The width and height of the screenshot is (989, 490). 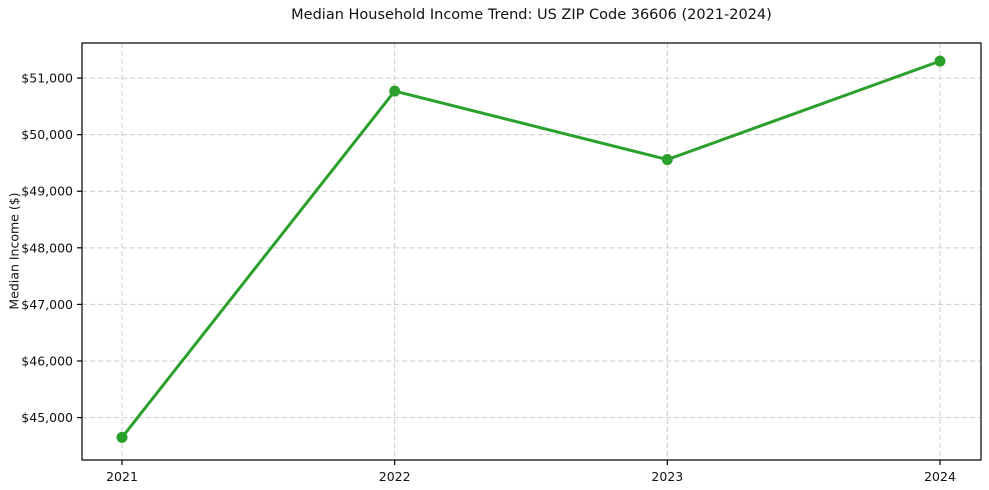 What do you see at coordinates (667, 476) in the screenshot?
I see `x-tick-label: 2023` at bounding box center [667, 476].